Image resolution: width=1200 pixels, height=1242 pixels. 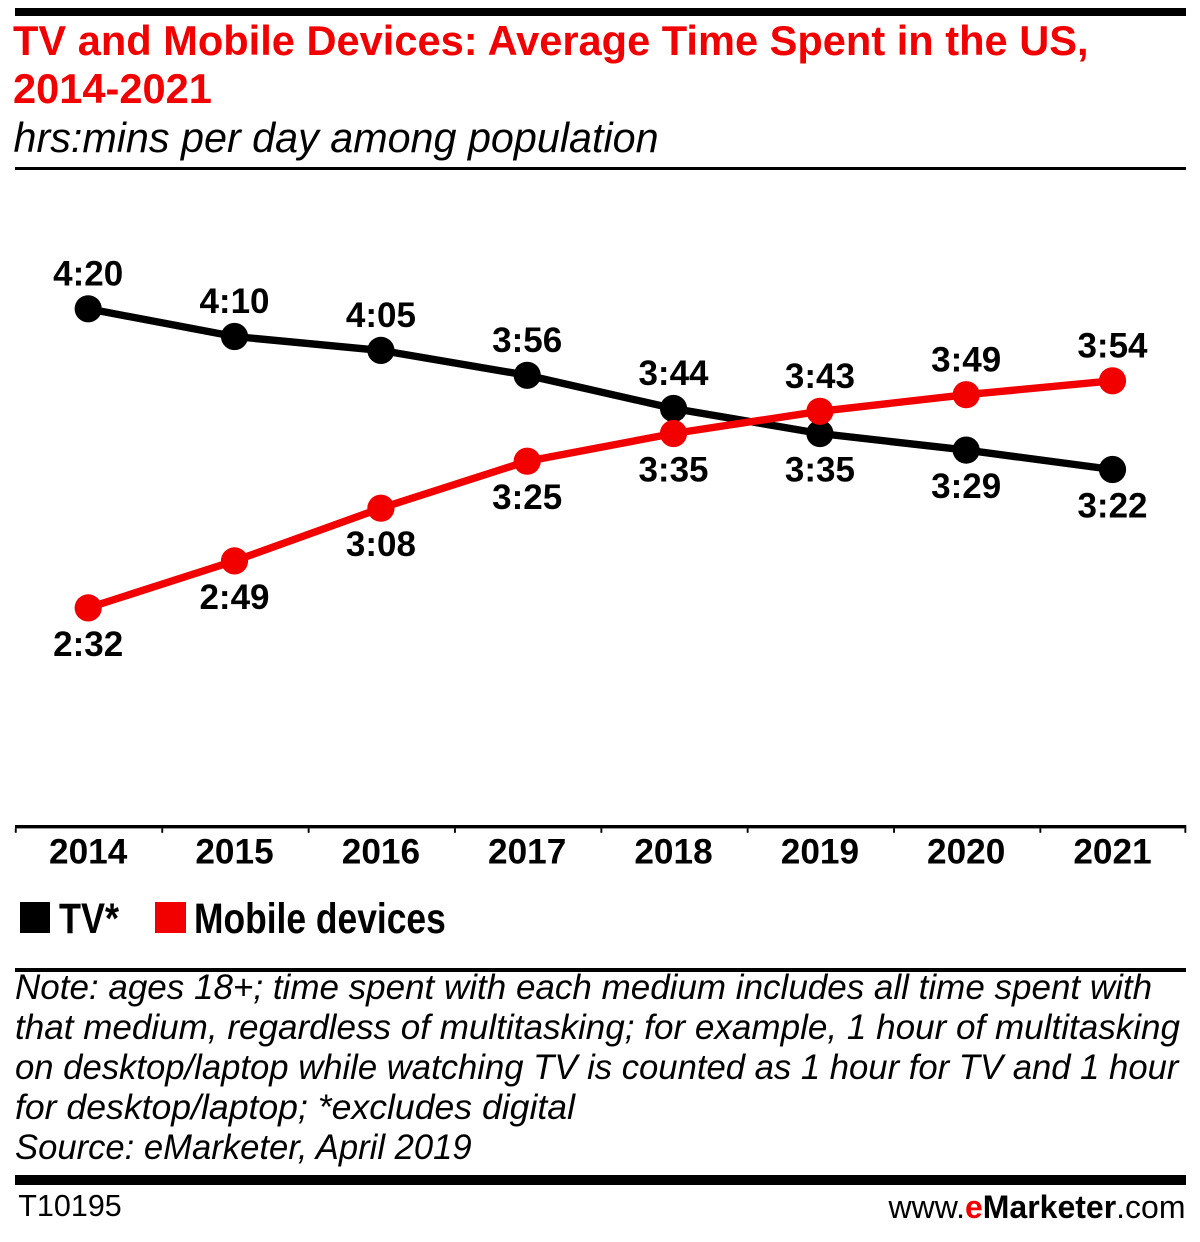 What do you see at coordinates (381, 315) in the screenshot?
I see `svg-text: 4:05` at bounding box center [381, 315].